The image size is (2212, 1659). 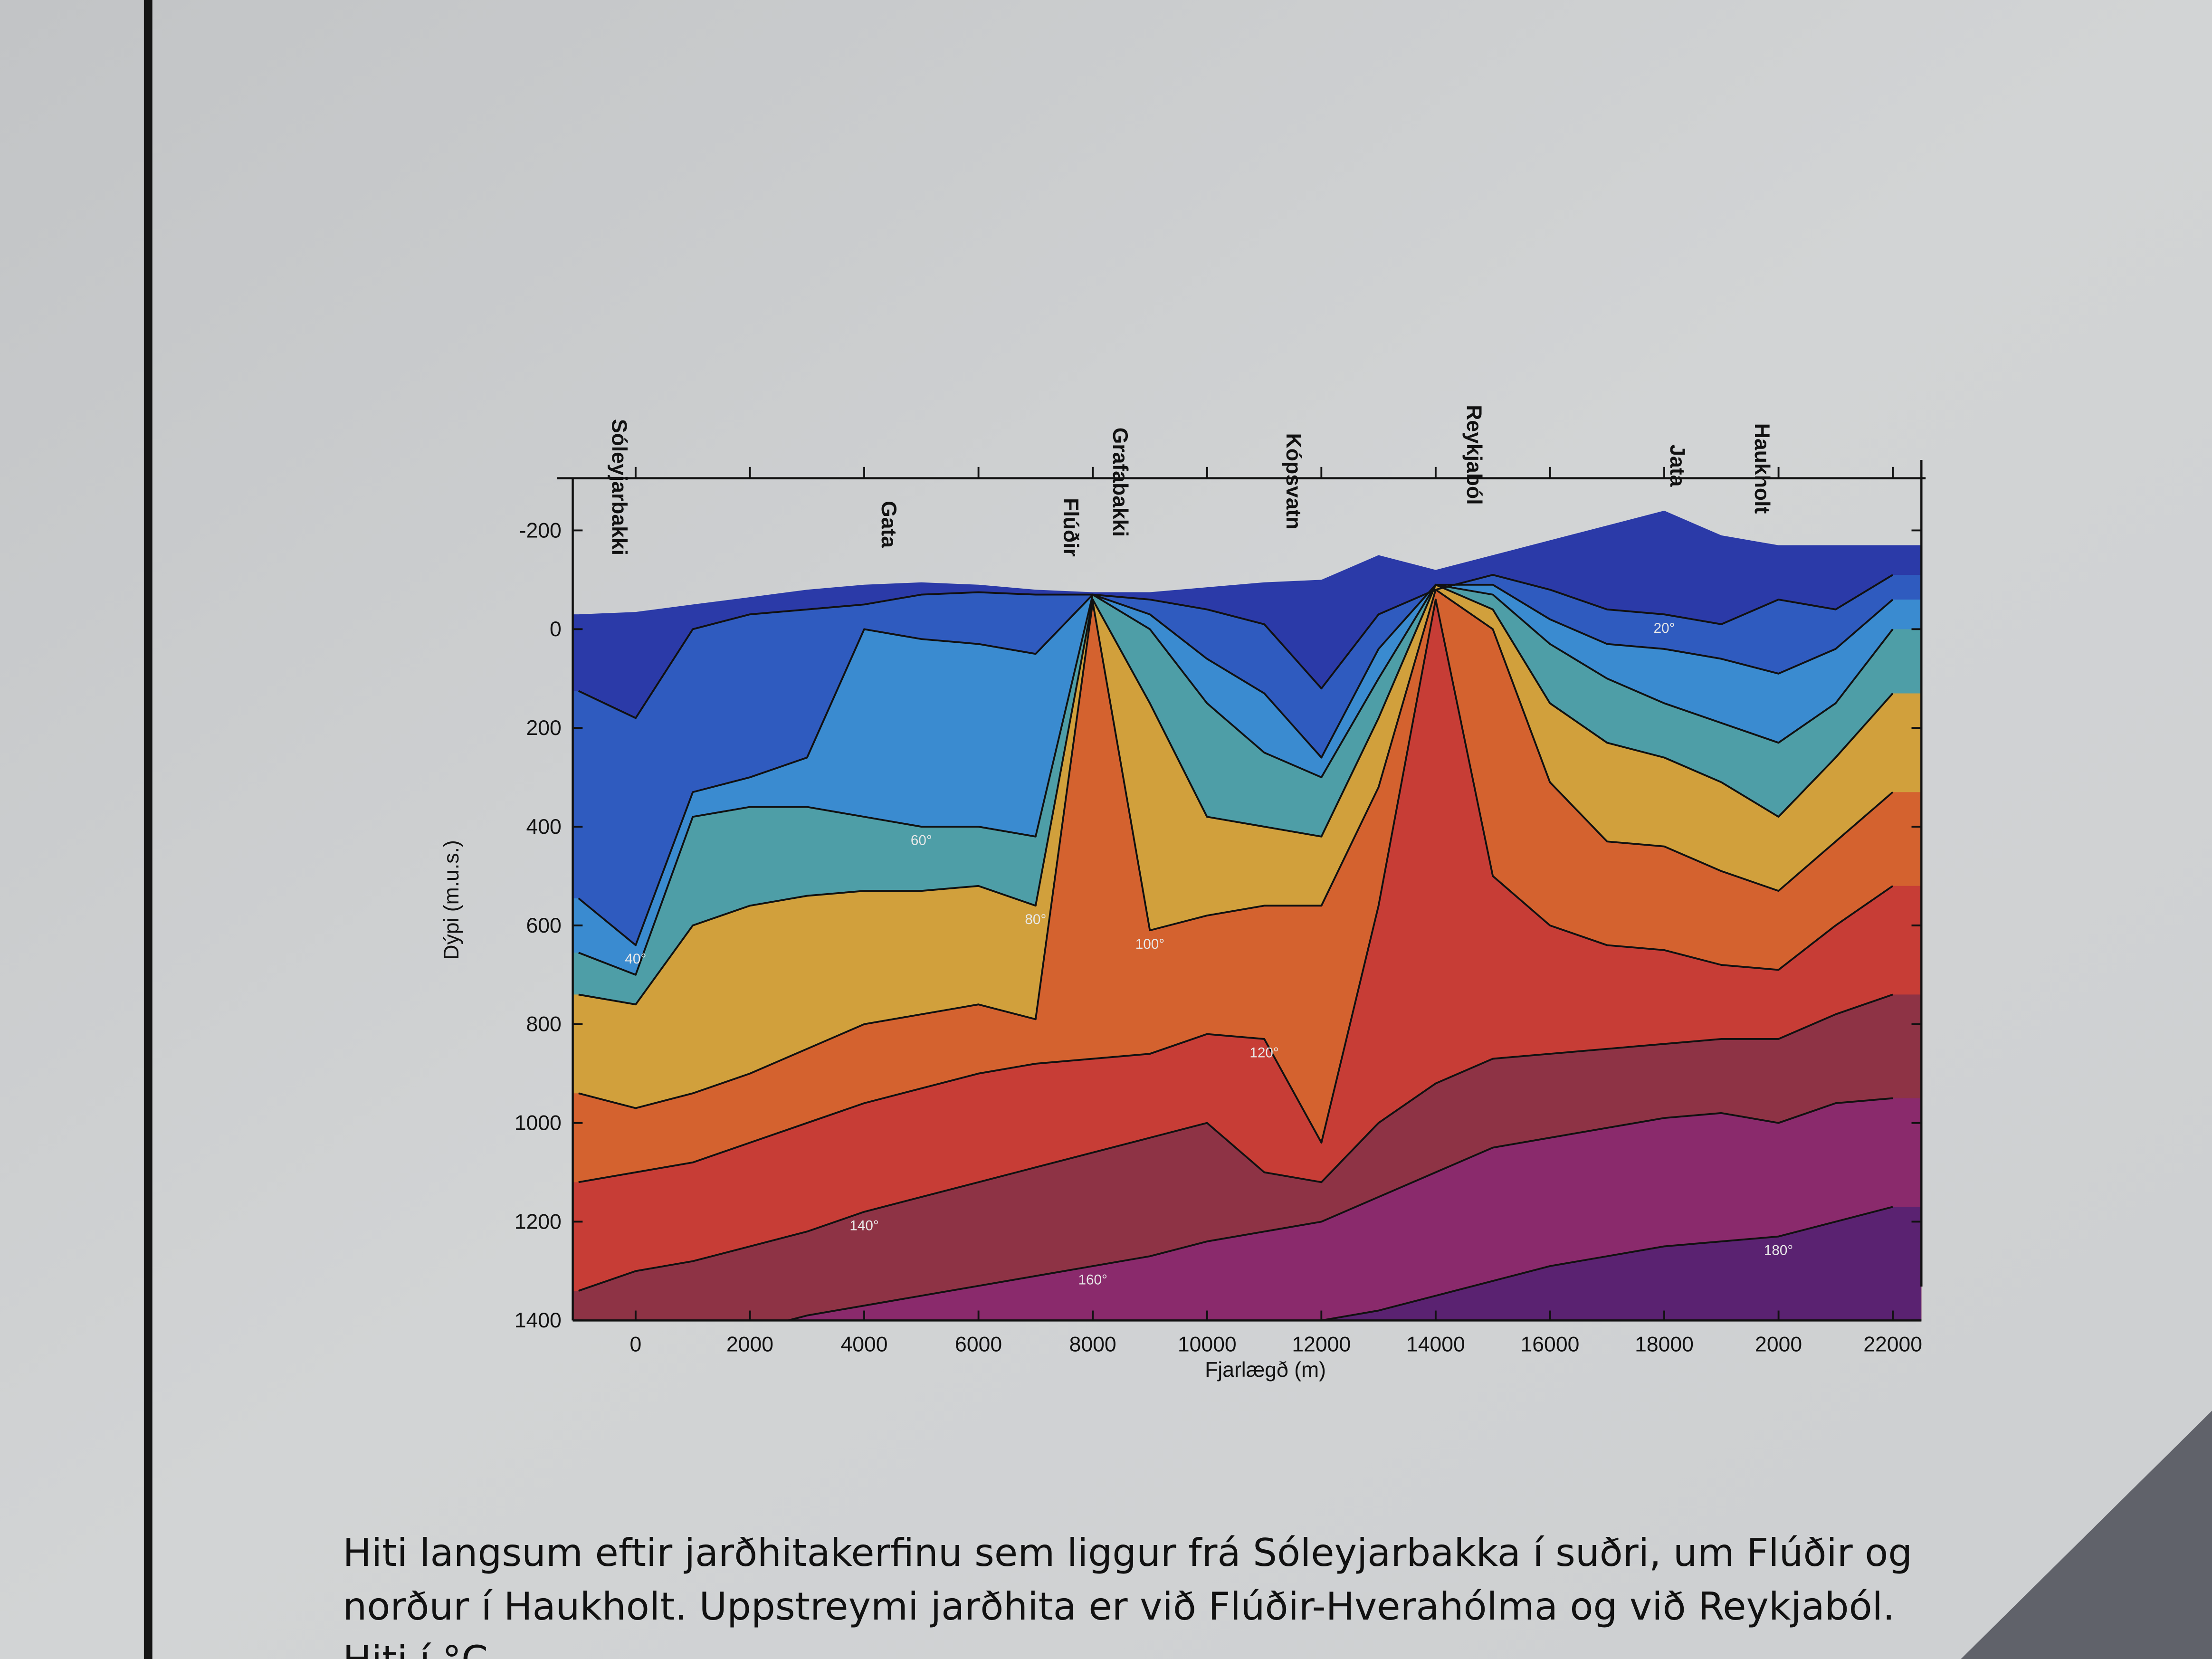 I want to click on x-tick-label: 16000, so click(x=1550, y=1345).